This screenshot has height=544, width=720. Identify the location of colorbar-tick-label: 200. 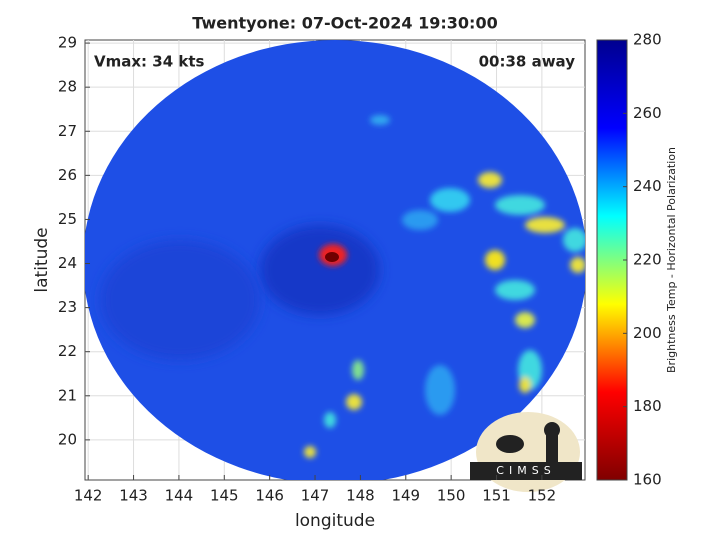
(647, 333).